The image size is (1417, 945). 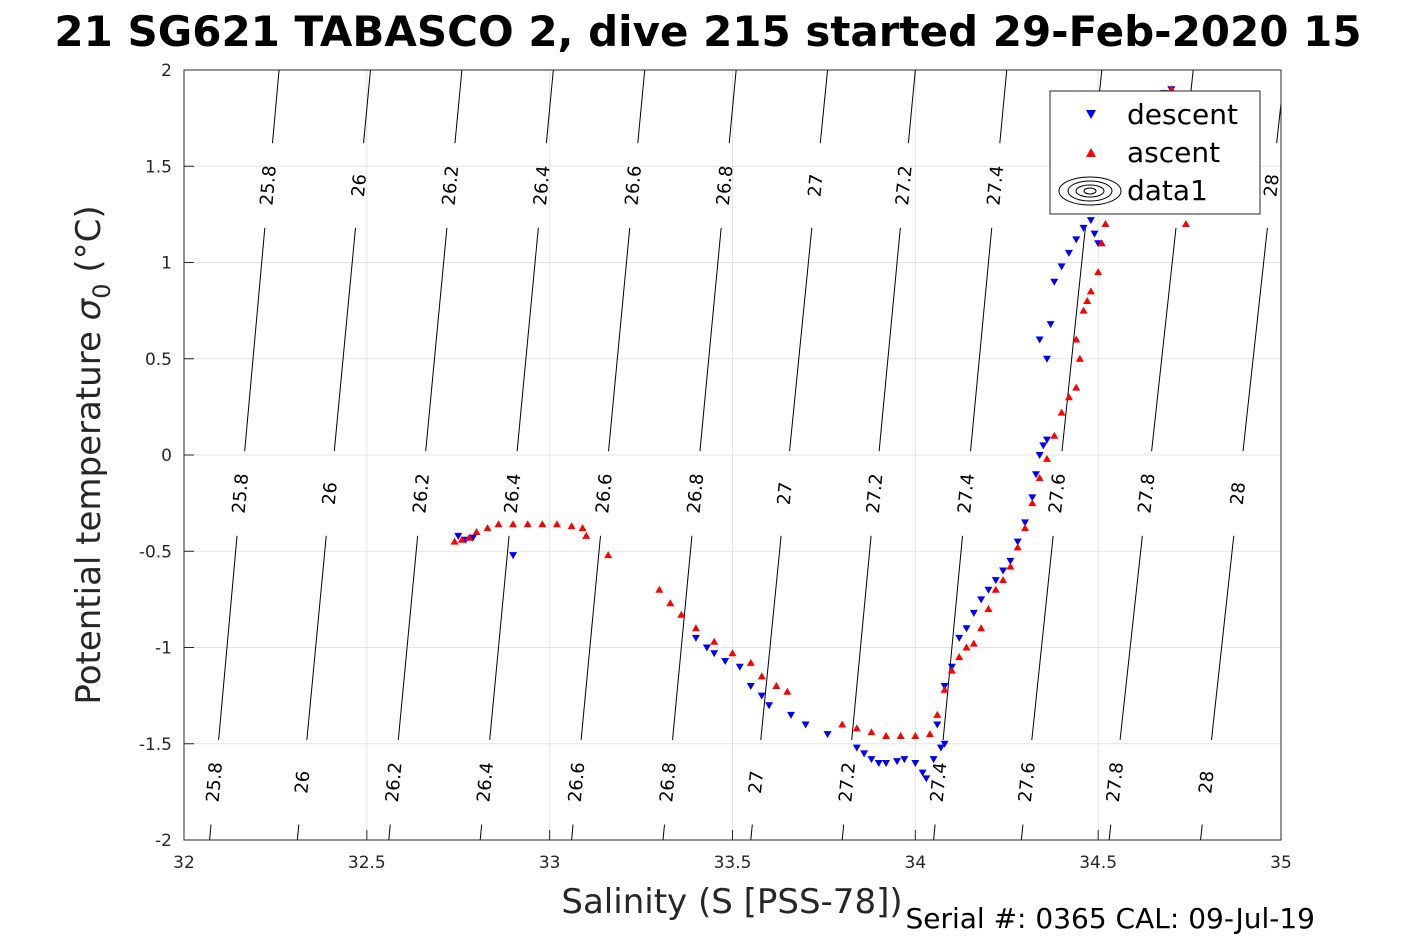 What do you see at coordinates (1091, 114) in the screenshot?
I see `legend-descent-marker` at bounding box center [1091, 114].